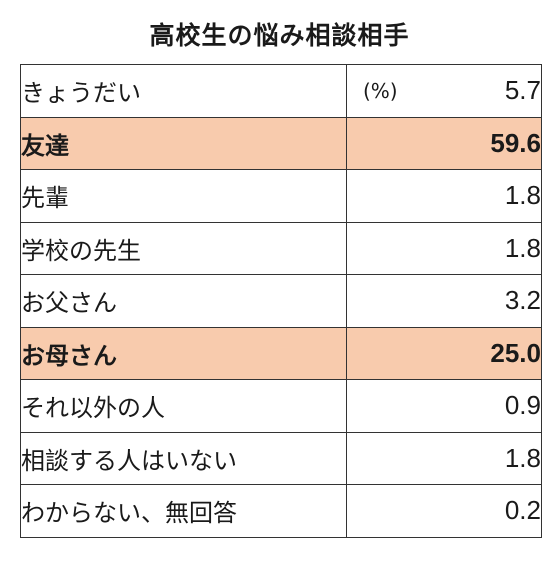 This screenshot has width=559, height=574. I want to click on row-value: 5.7, so click(522, 90).